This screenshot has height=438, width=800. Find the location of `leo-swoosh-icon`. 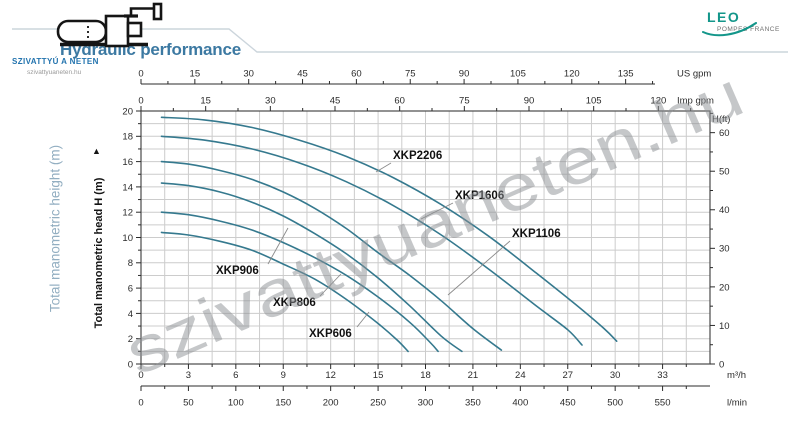

leo-swoosh-icon is located at coordinates (729, 29).